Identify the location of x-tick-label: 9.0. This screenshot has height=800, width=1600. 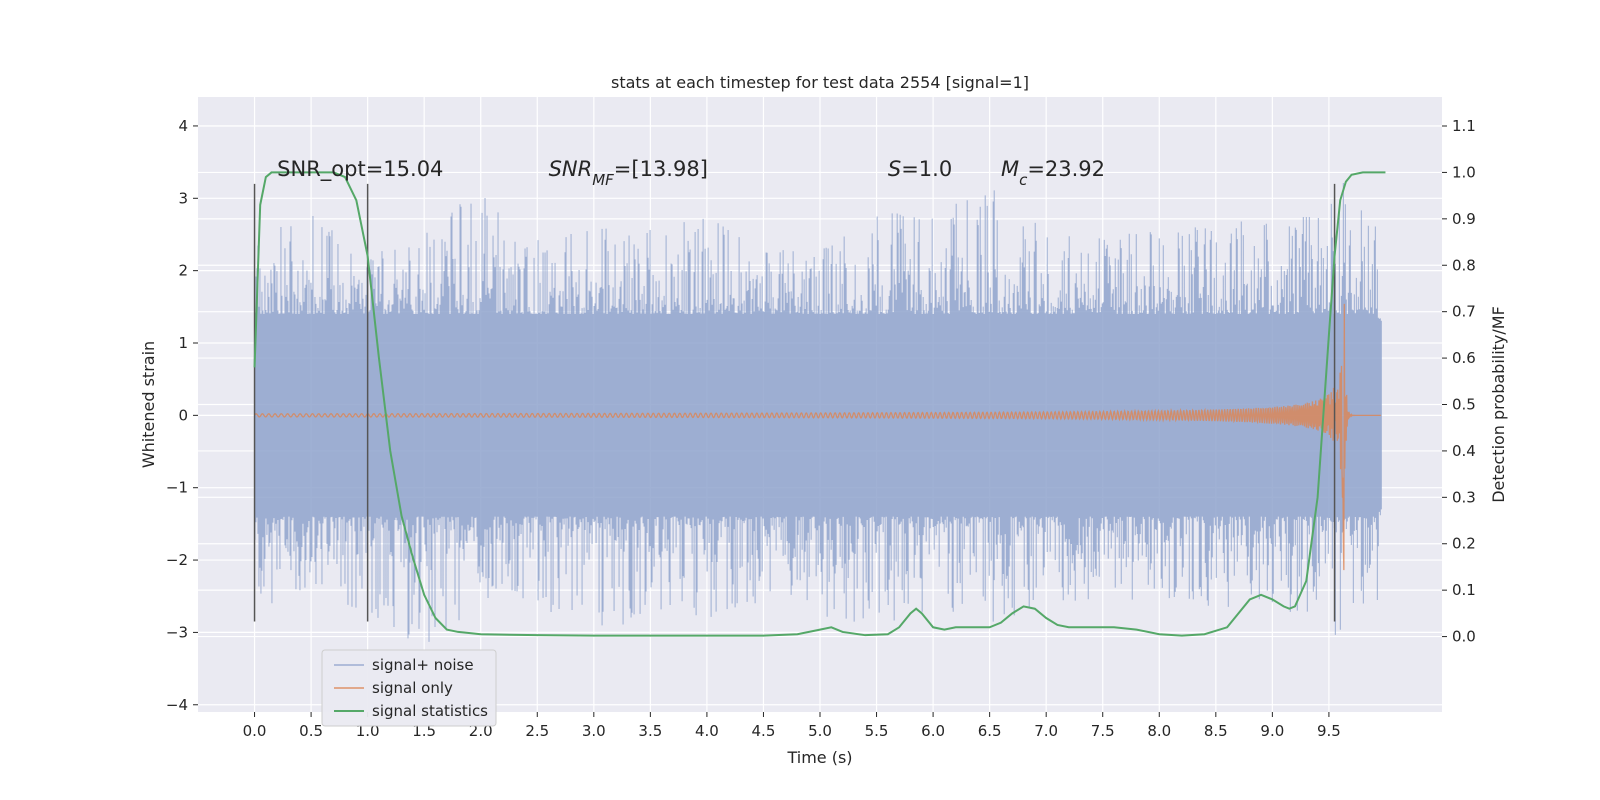
(1272, 731).